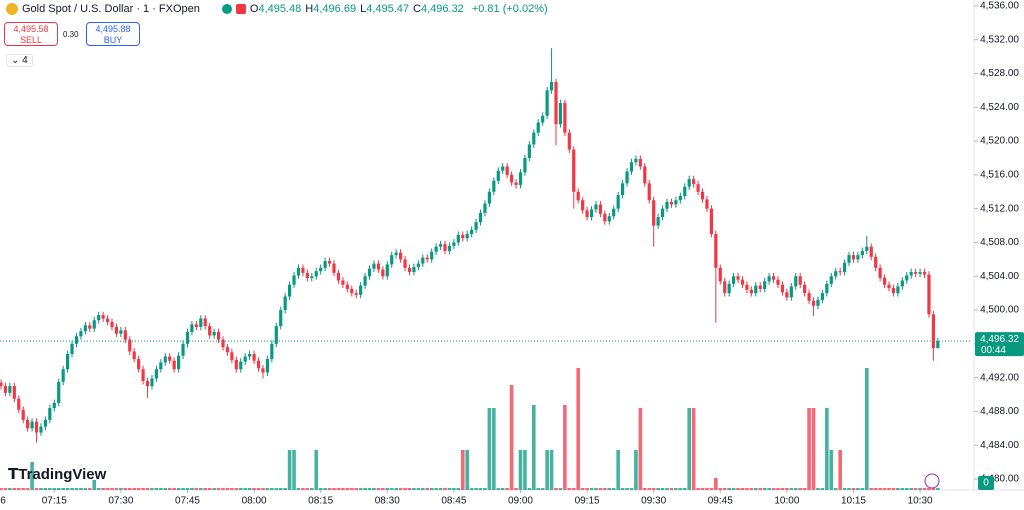  I want to click on logo-text: TradingView, so click(62, 474).